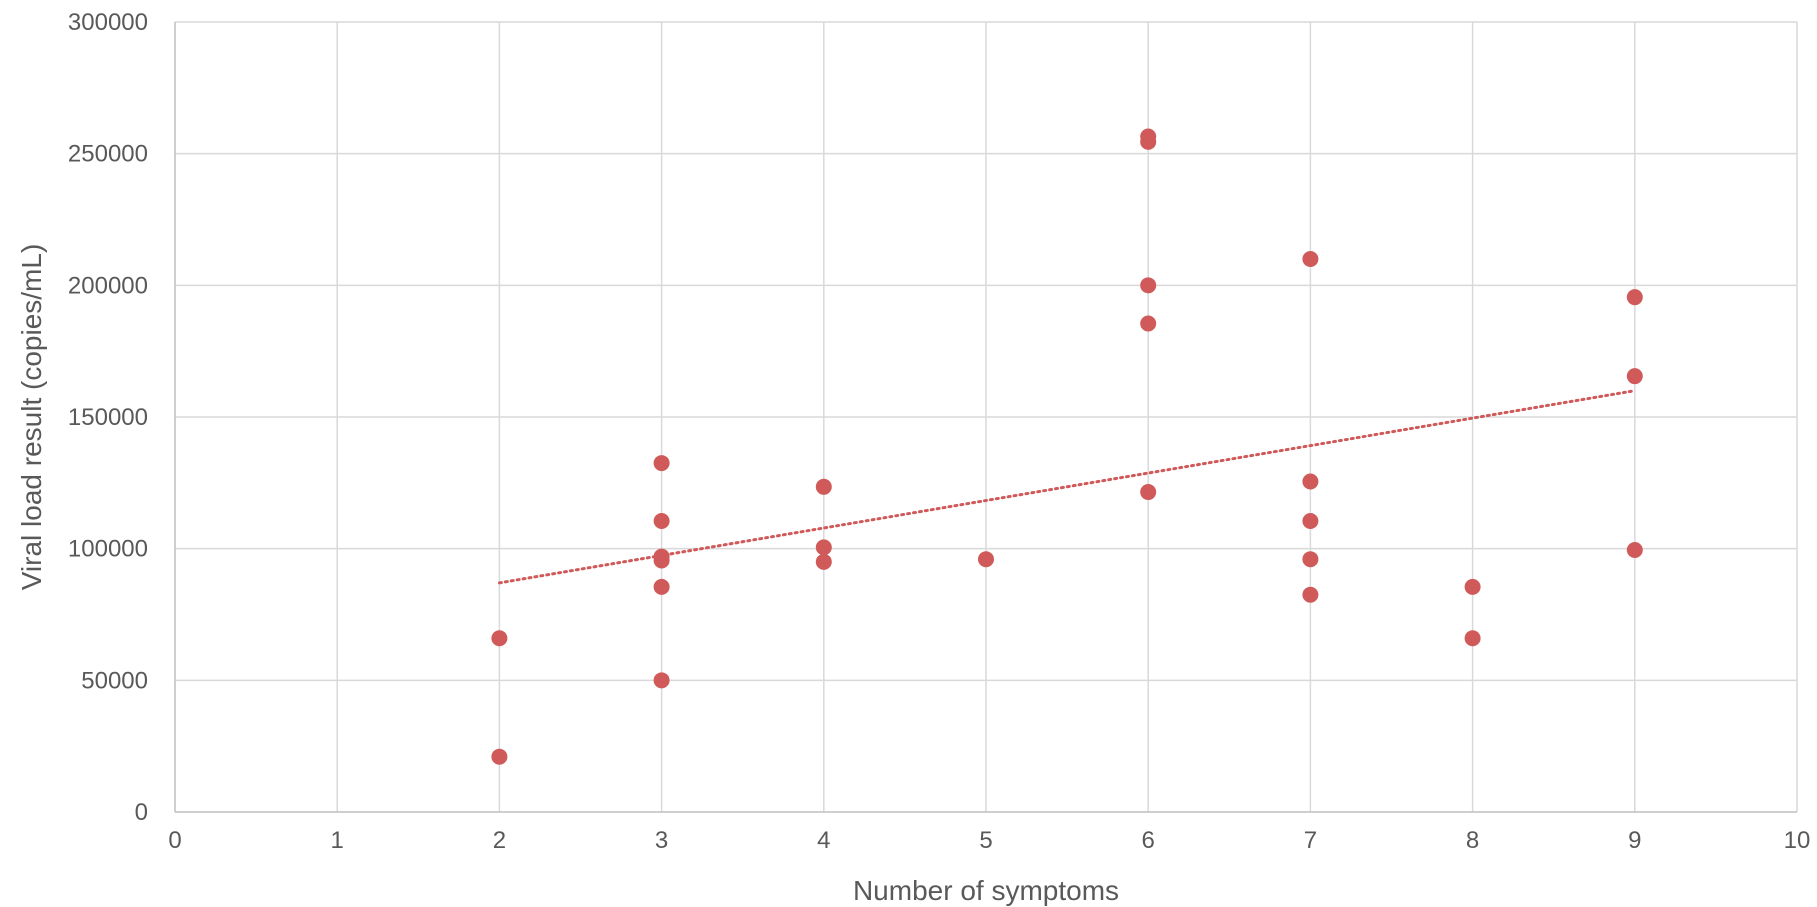 The height and width of the screenshot is (907, 1817). I want to click on y-tick-label: 150000, so click(108, 417).